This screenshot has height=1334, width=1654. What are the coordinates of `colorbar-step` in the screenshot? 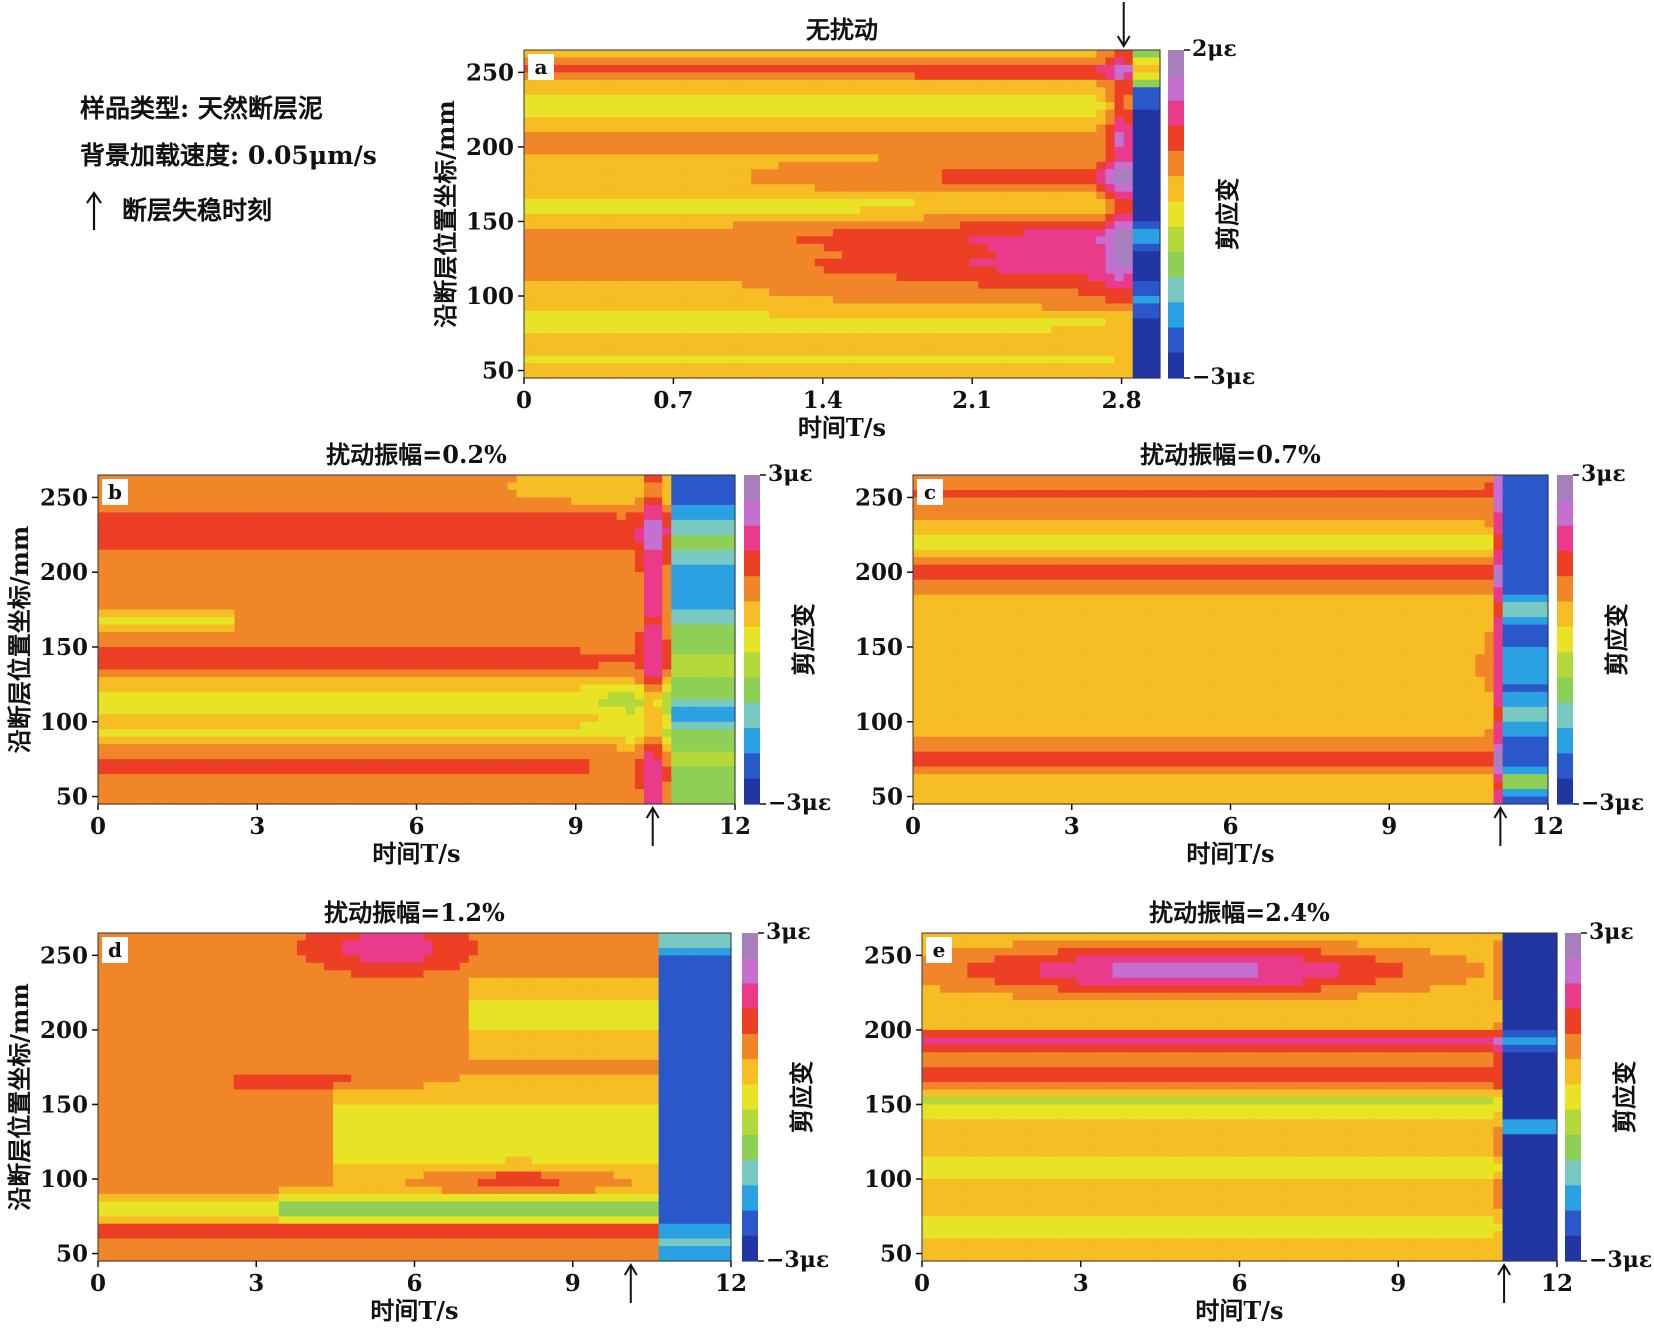 It's located at (1176, 214).